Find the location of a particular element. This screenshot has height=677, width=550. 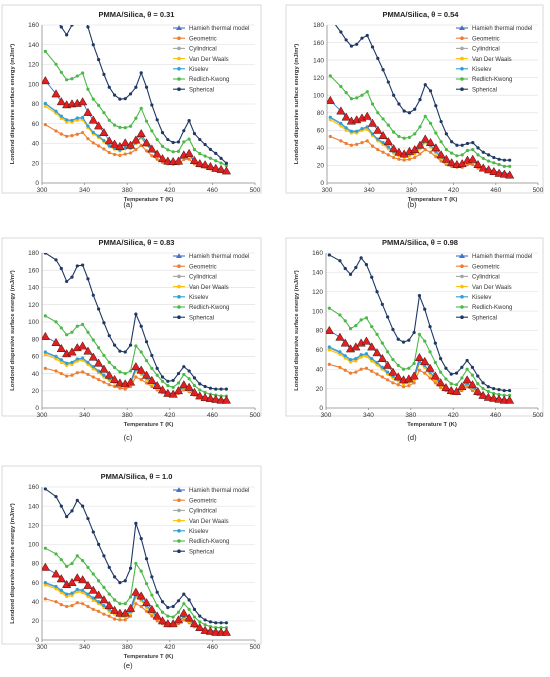

x-tick-label: 420 is located at coordinates (453, 190).